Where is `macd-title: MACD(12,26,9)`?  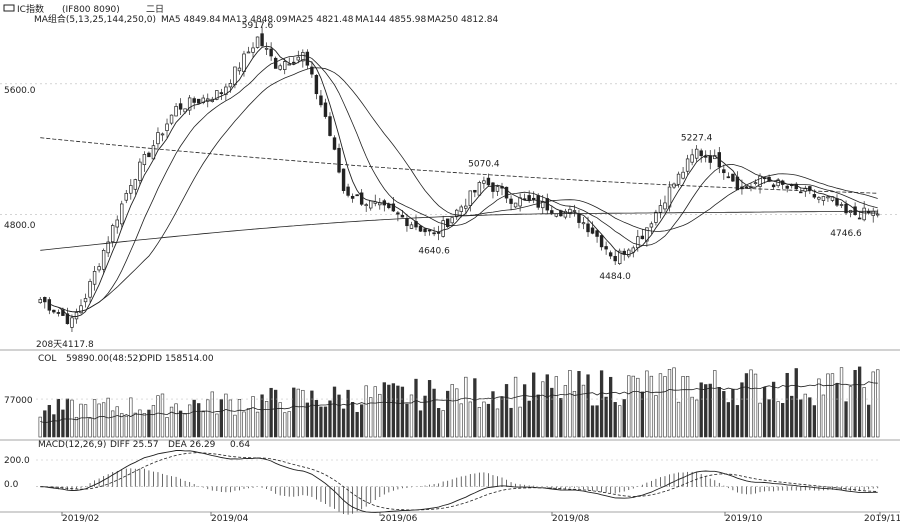
macd-title: MACD(12,26,9) is located at coordinates (72, 445).